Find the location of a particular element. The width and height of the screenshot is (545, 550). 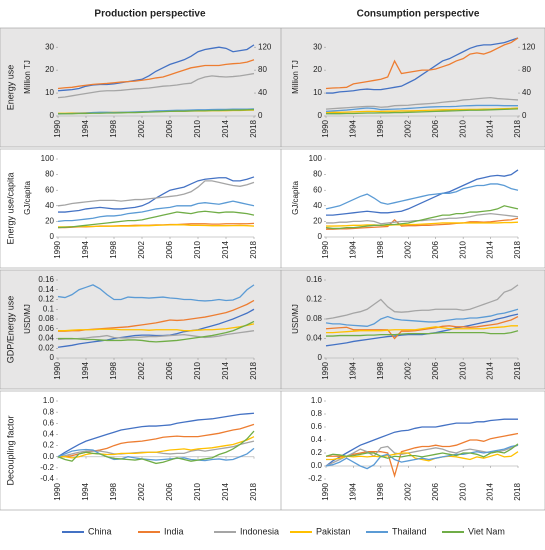

y-tick-label: 20 is located at coordinates (317, 221).